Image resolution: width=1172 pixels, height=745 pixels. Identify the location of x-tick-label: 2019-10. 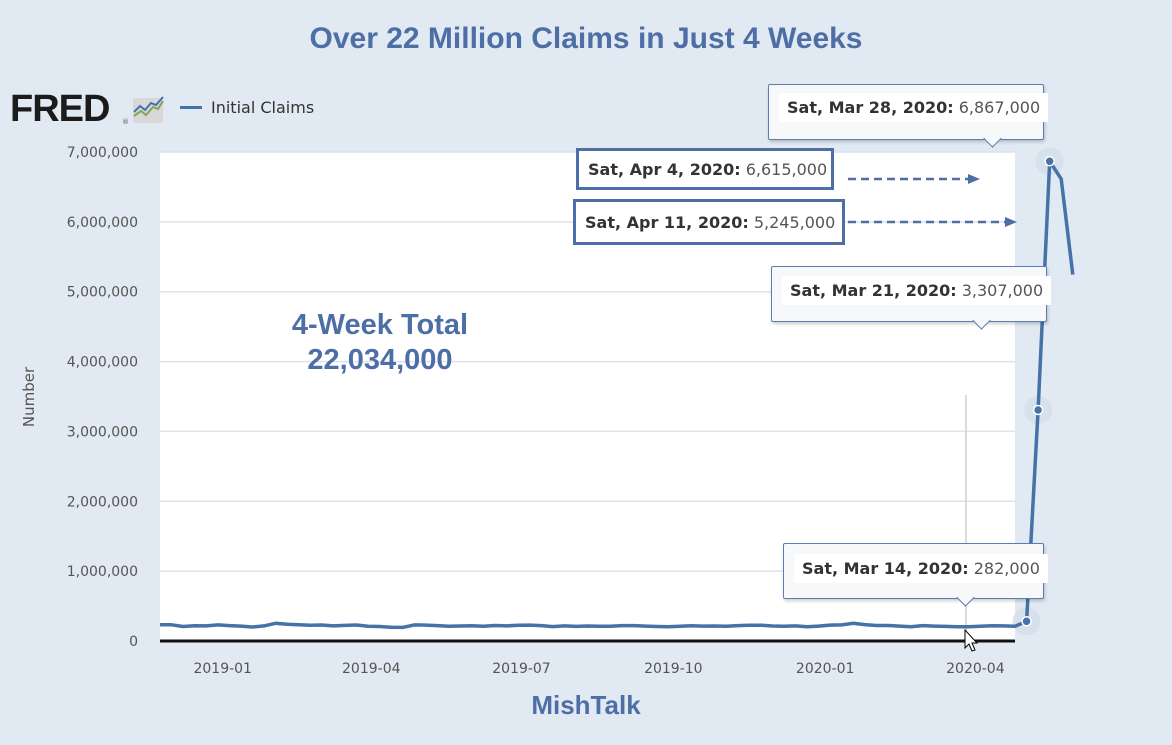
(673, 669).